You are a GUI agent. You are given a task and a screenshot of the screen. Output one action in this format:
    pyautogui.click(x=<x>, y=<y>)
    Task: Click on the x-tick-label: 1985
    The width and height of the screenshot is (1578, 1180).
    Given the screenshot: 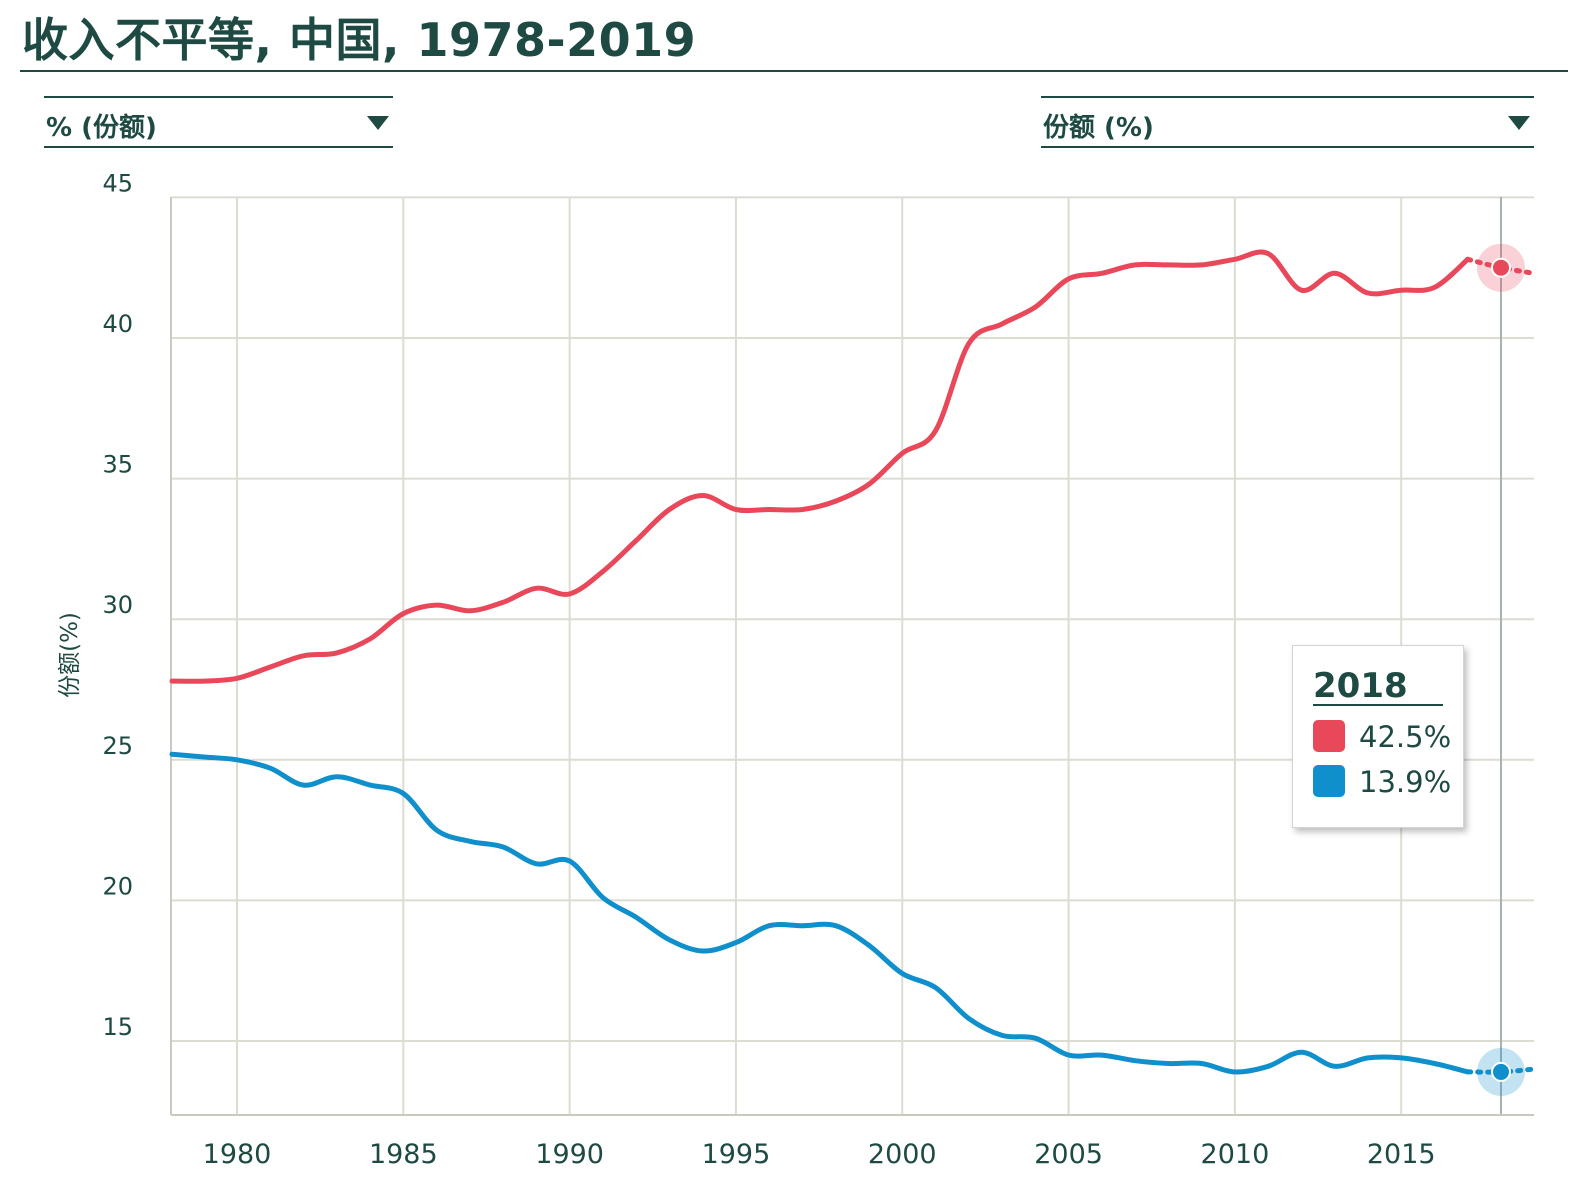 What is the action you would take?
    pyautogui.click(x=403, y=1154)
    